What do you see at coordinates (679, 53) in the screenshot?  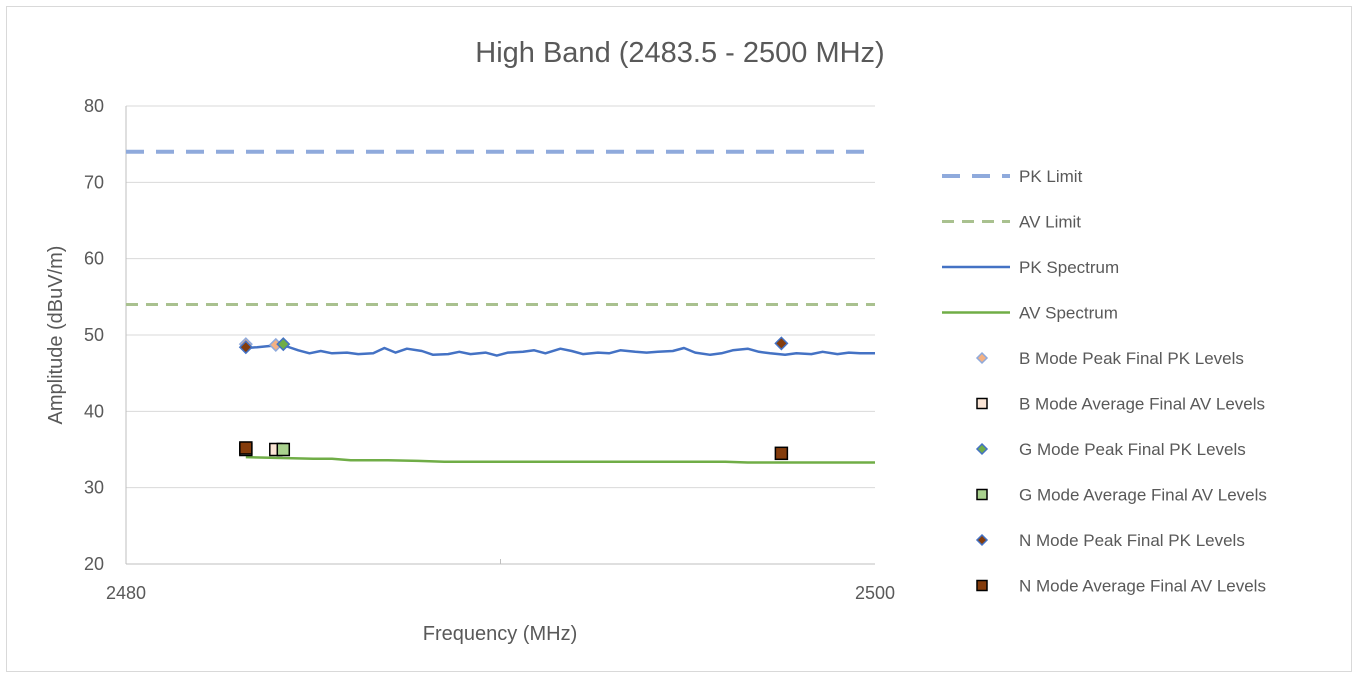 I see `chart-title: High Band (2483.5 - 2500 MHz)` at bounding box center [679, 53].